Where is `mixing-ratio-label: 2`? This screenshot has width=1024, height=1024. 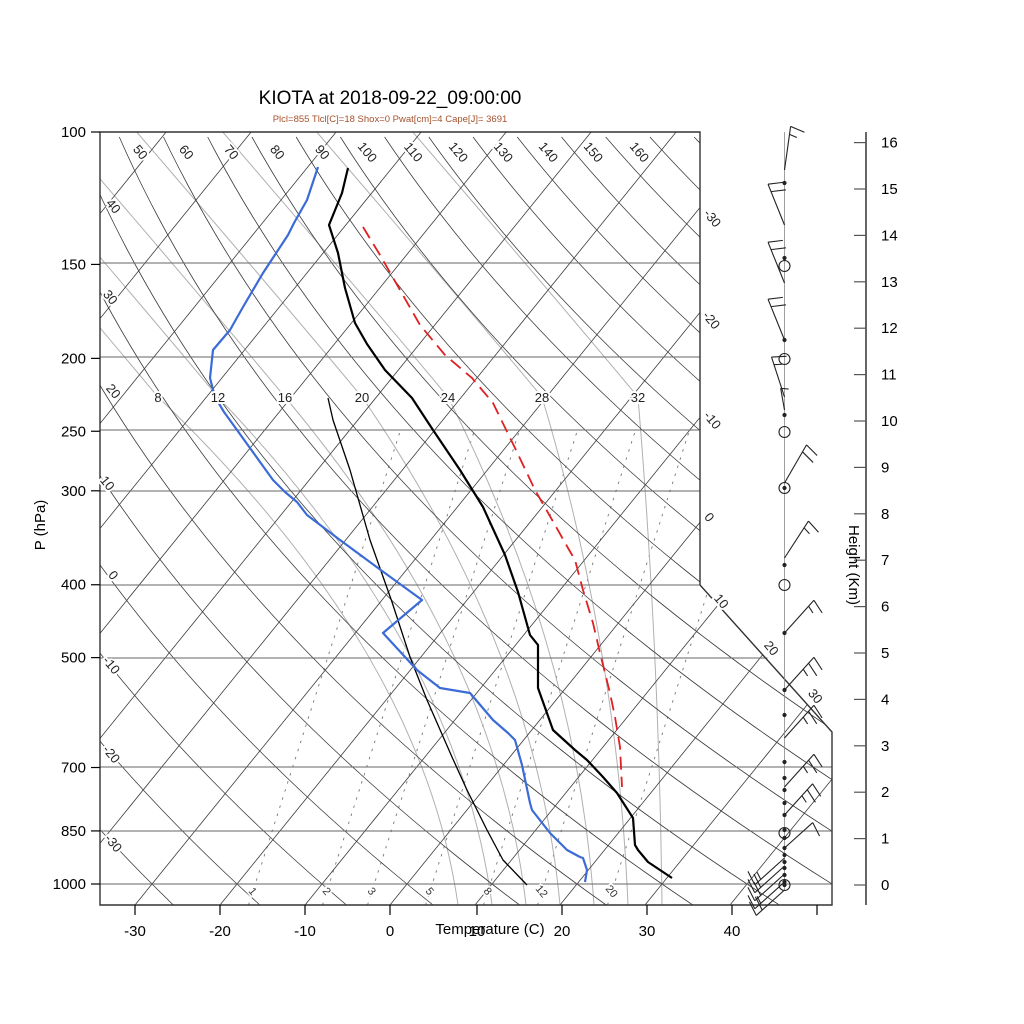 mixing-ratio-label: 2 is located at coordinates (326, 891).